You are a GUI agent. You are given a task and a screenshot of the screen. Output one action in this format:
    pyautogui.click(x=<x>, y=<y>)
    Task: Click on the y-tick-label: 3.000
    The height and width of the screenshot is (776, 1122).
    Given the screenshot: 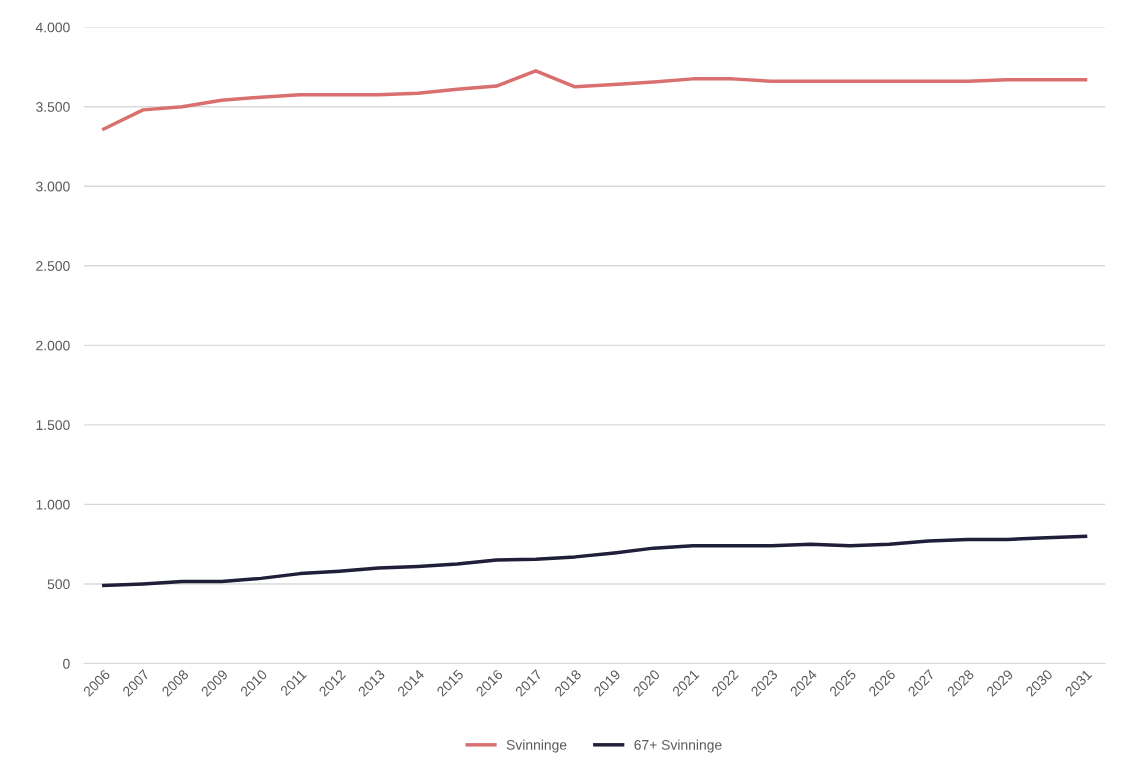 What is the action you would take?
    pyautogui.click(x=53, y=186)
    